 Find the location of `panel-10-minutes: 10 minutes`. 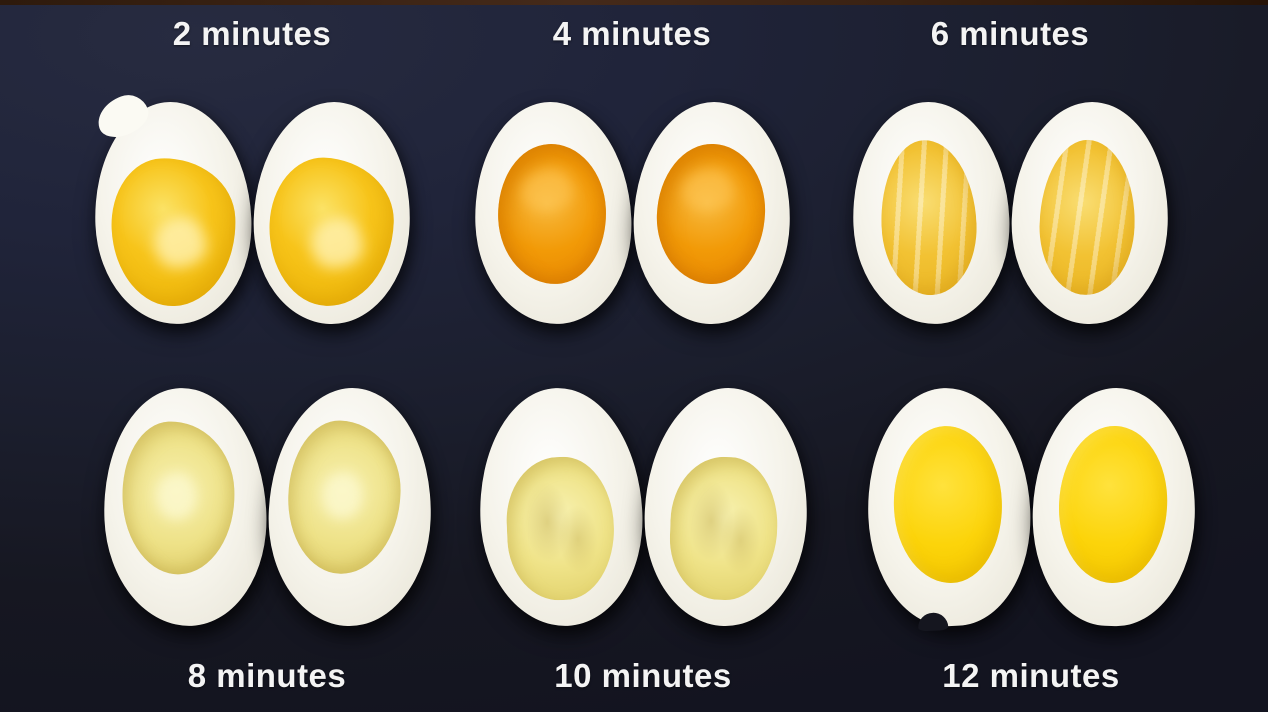

panel-10-minutes: 10 minutes is located at coordinates (642, 542).